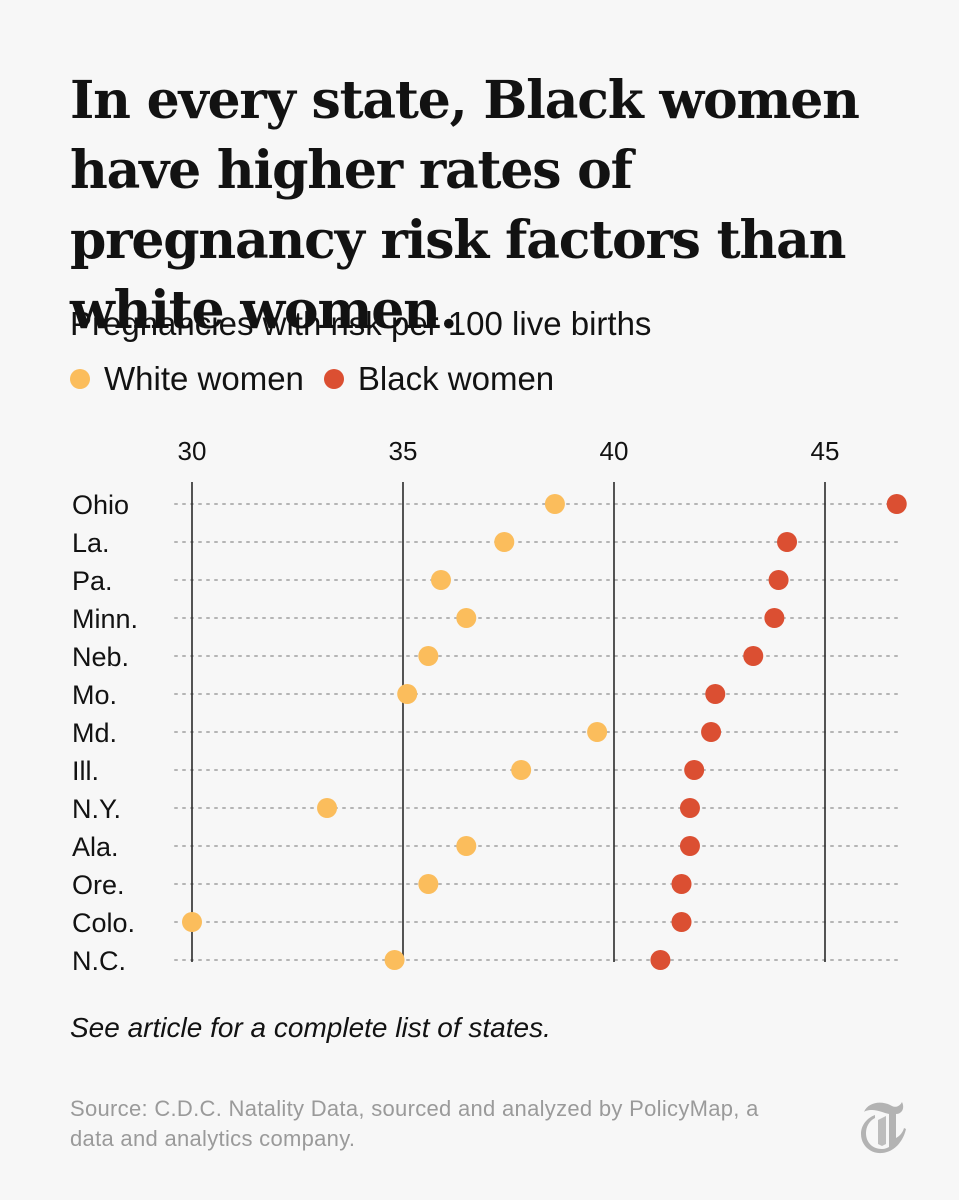  What do you see at coordinates (94, 695) in the screenshot?
I see `state-label: Mo.` at bounding box center [94, 695].